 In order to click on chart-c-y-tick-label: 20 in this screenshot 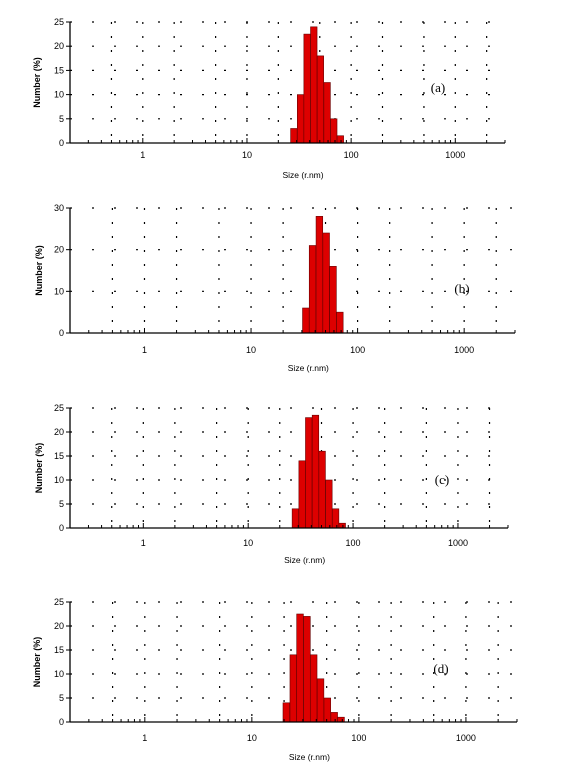, I will do `click(59, 432)`.